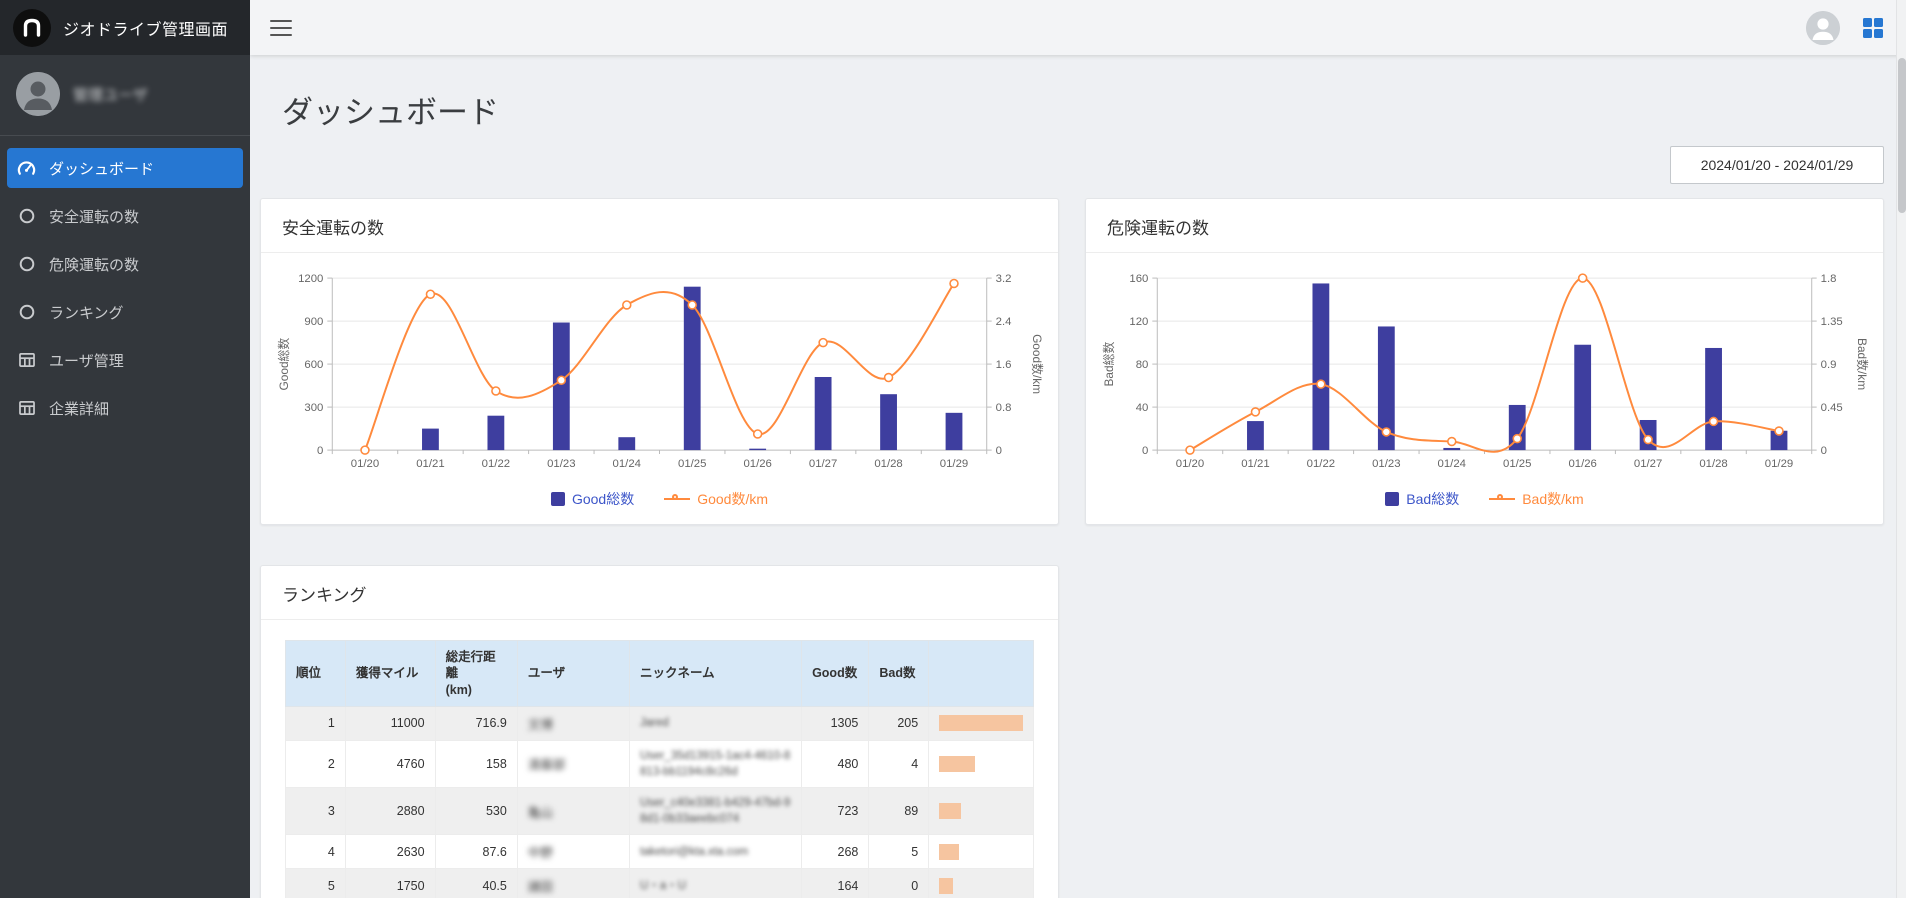  I want to click on miles-bar-cell, so click(981, 763).